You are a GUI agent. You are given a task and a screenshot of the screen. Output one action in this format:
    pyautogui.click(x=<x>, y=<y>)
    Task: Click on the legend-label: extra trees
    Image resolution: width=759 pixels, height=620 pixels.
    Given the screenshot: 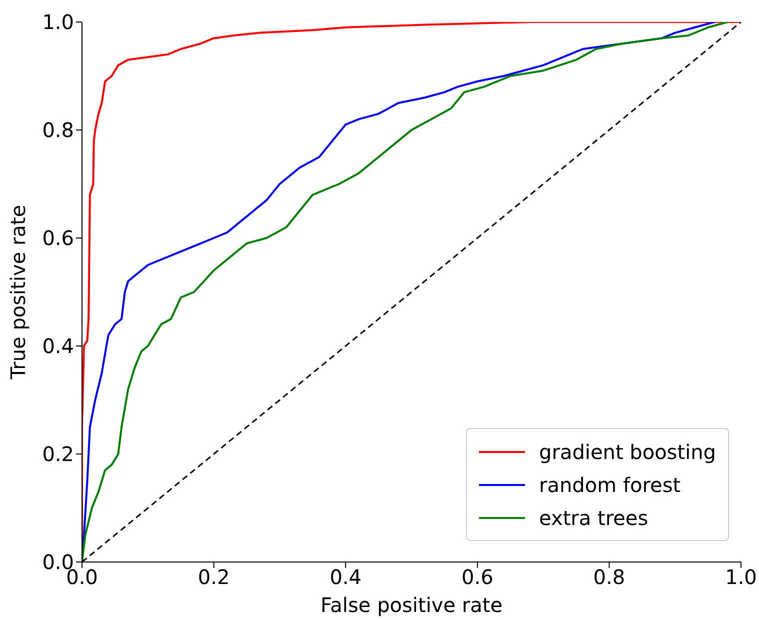 What is the action you would take?
    pyautogui.click(x=593, y=518)
    